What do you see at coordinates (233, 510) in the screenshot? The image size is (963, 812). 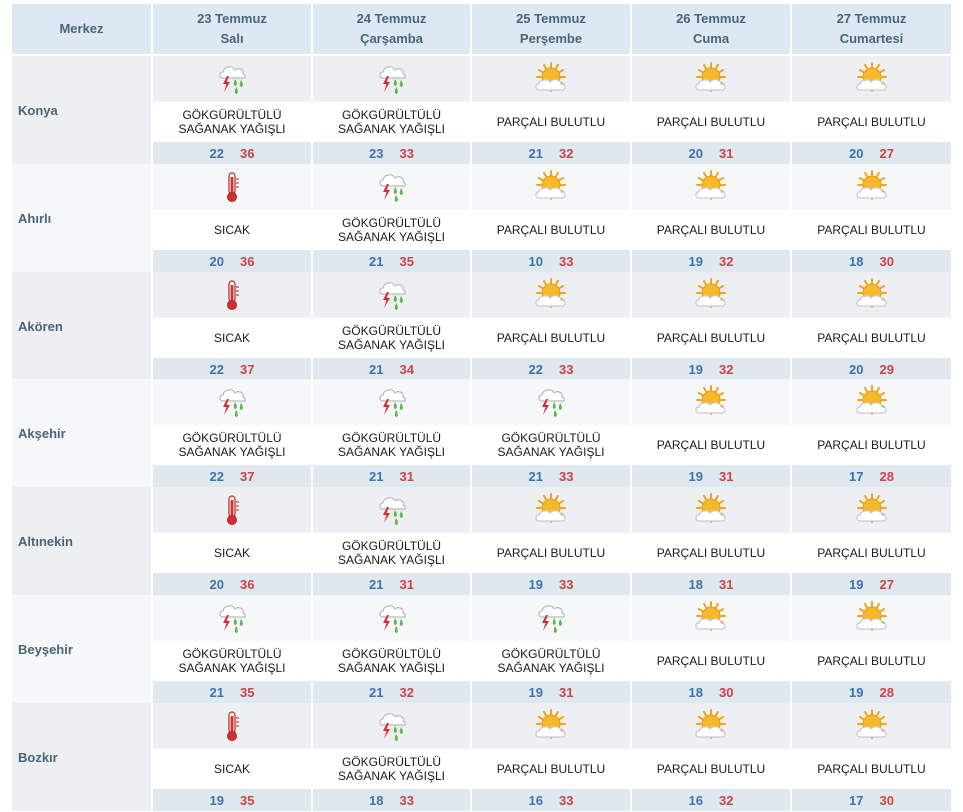 I see `thermometer-hot-icon` at bounding box center [233, 510].